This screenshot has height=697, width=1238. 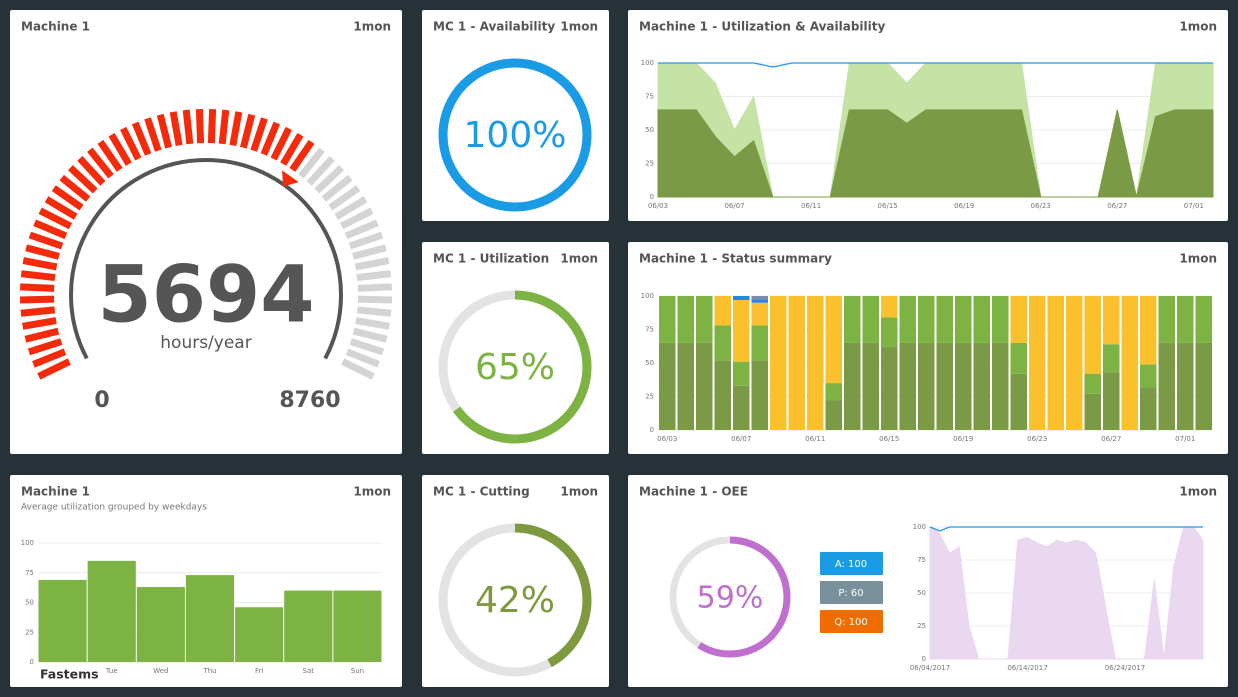 What do you see at coordinates (357, 671) in the screenshot?
I see `x-tick-label: Sun` at bounding box center [357, 671].